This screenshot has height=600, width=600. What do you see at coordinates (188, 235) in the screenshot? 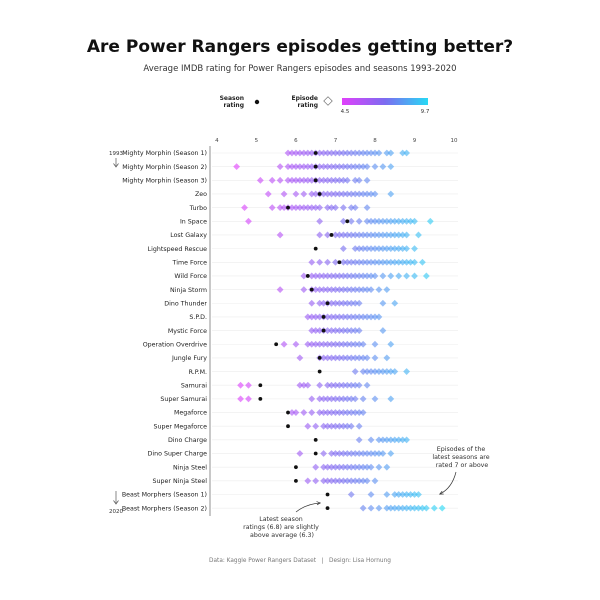
I see `row-label: Lost Galaxy` at bounding box center [188, 235].